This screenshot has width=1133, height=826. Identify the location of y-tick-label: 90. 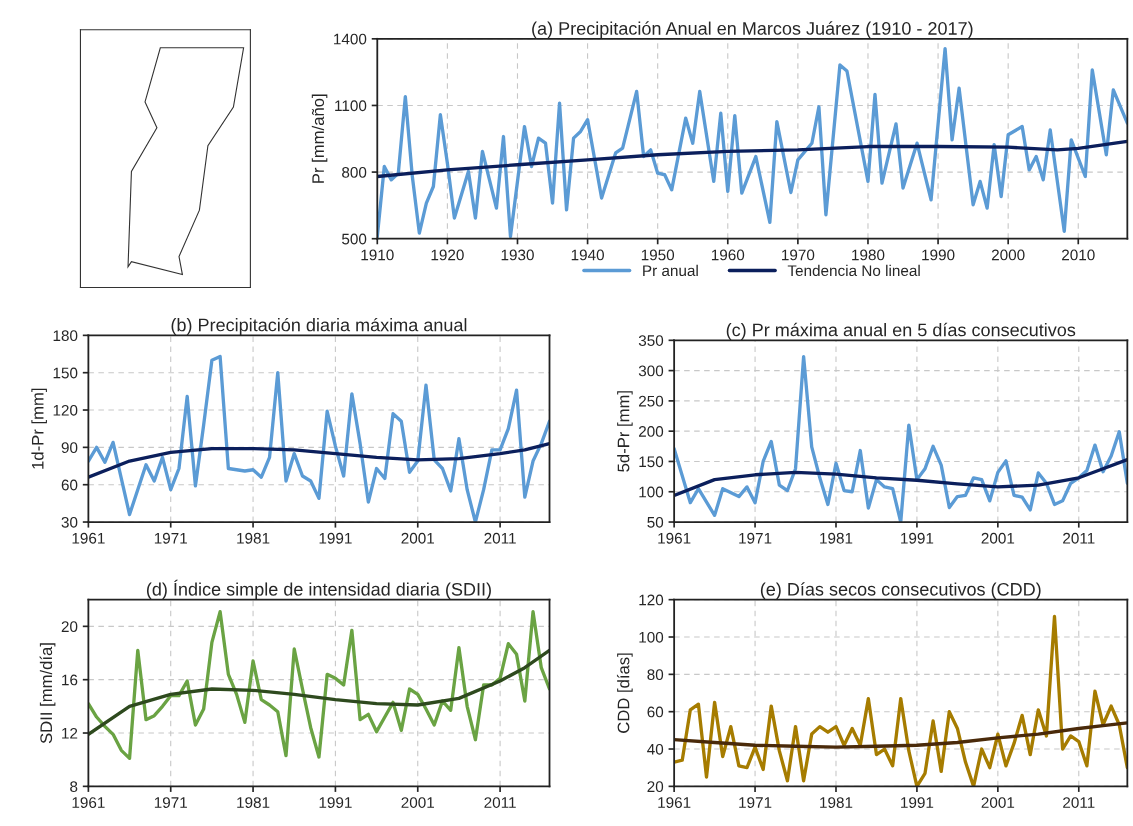
(69, 448).